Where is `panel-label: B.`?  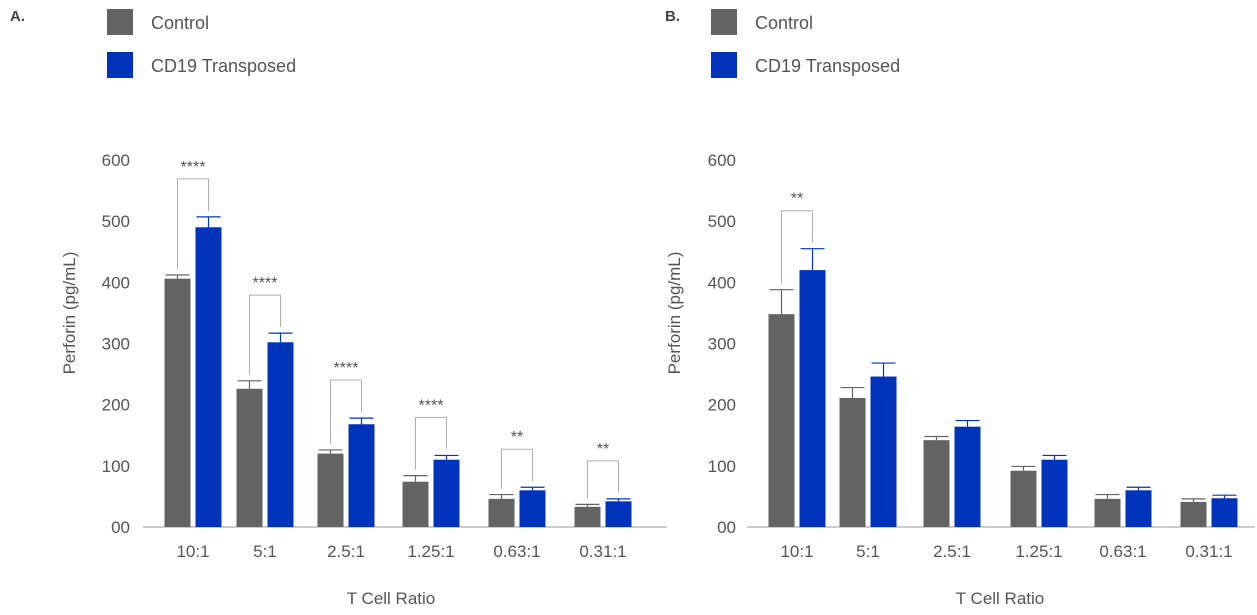 panel-label: B. is located at coordinates (672, 16).